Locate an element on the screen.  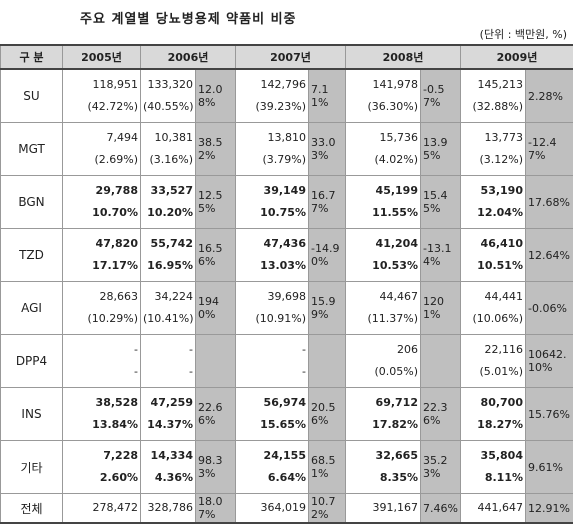
amount: 80,700 is located at coordinates (493, 403).